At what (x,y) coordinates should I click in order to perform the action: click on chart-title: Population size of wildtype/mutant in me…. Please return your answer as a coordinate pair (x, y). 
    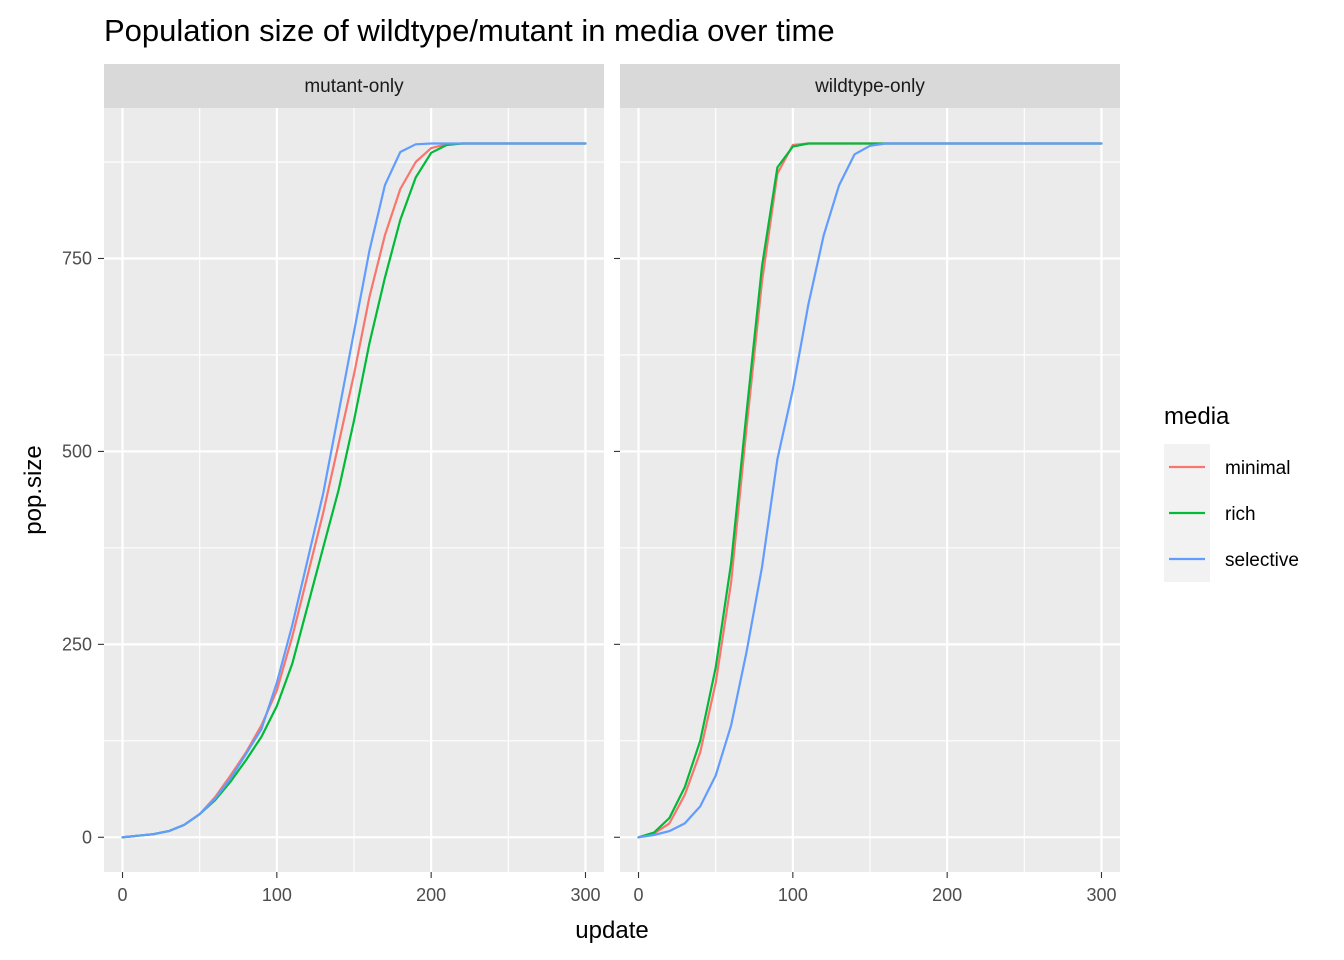
    Looking at the image, I should click on (469, 30).